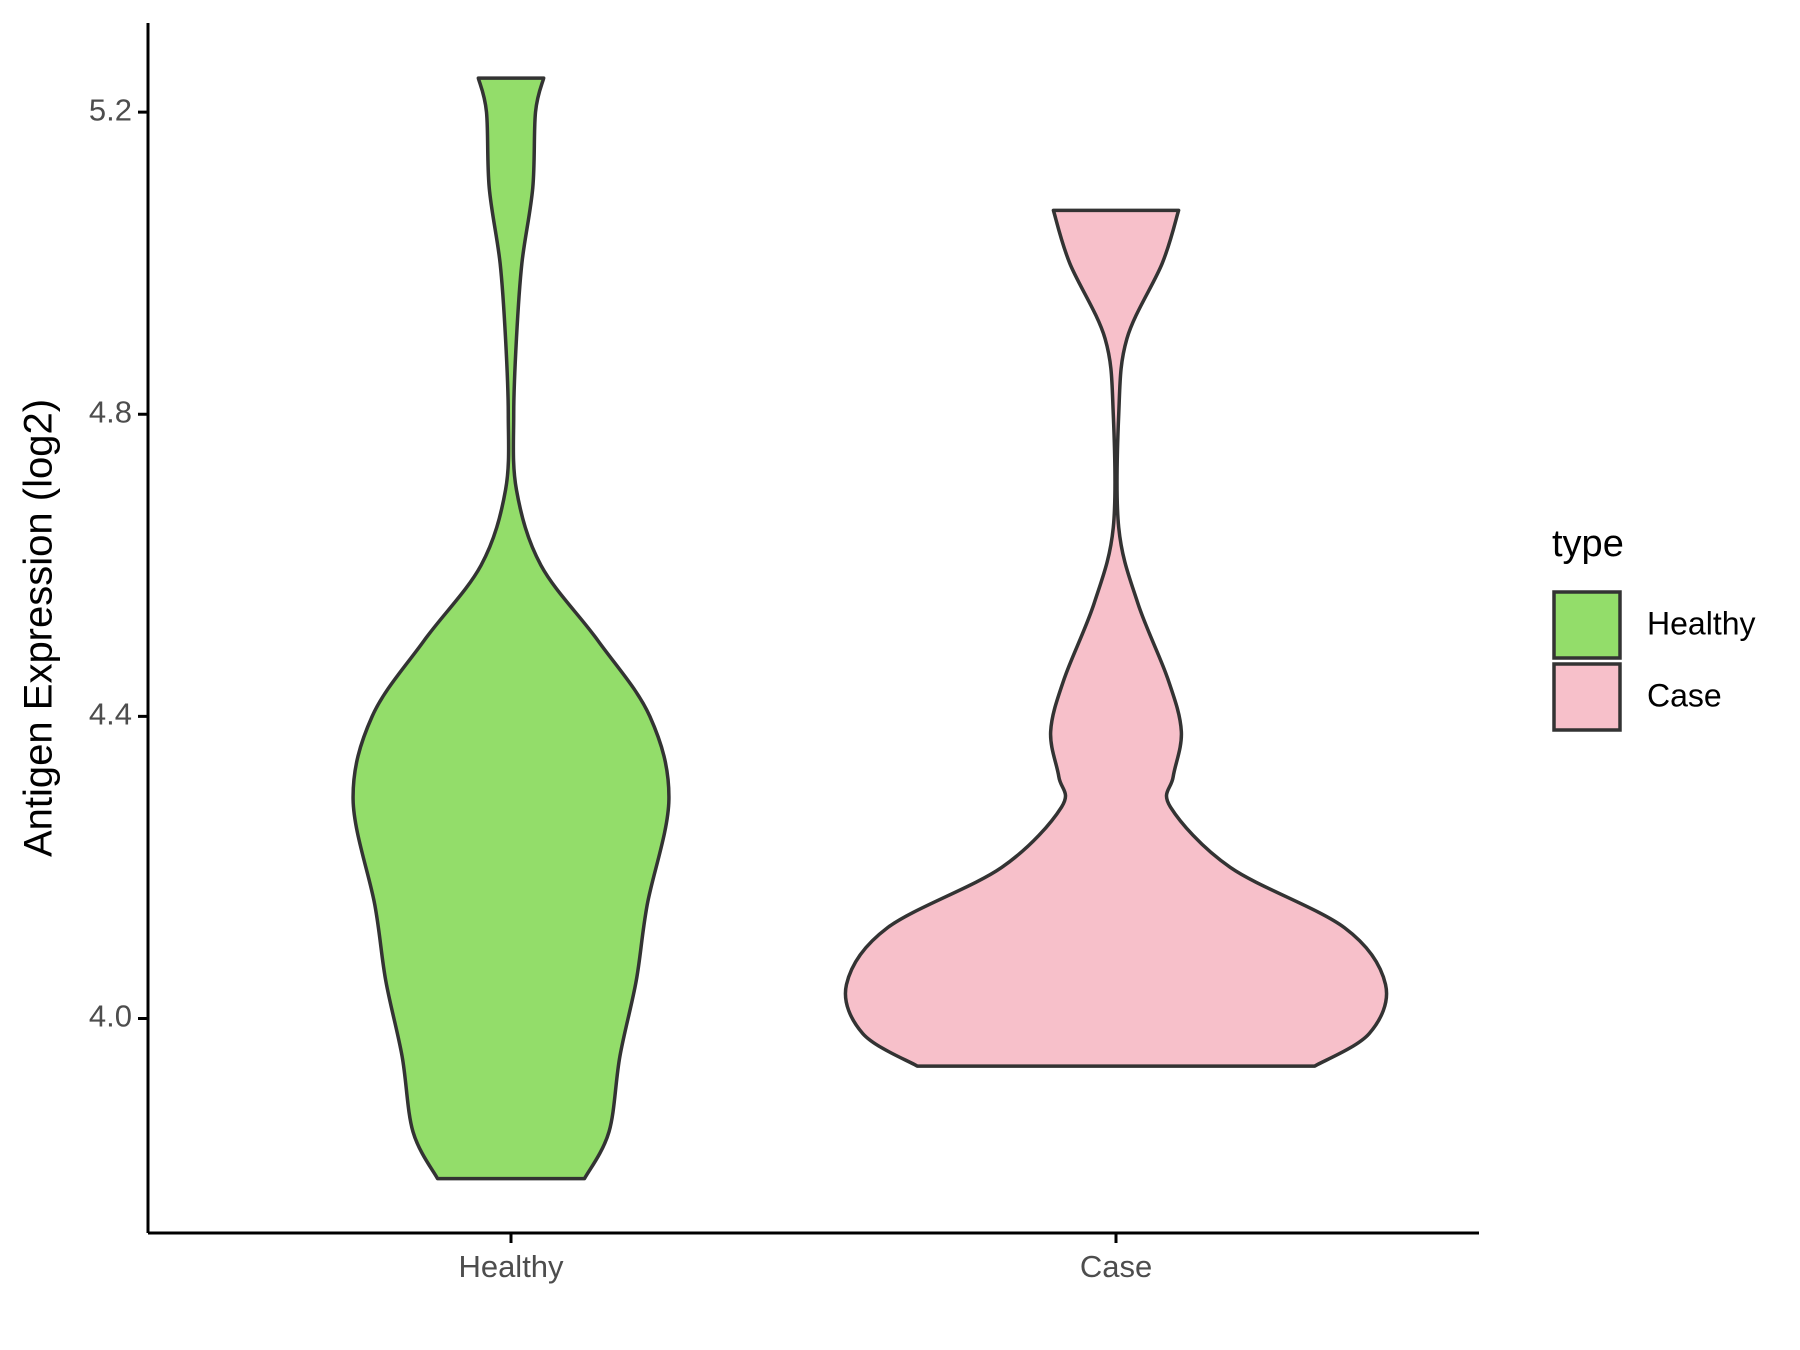  I want to click on violin, so click(511, 628).